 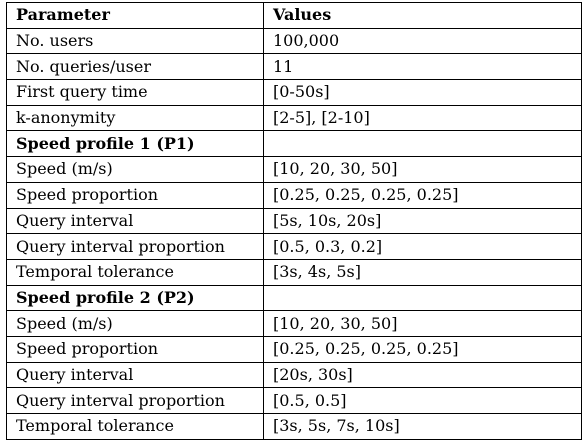 I want to click on table-row: Query interval proportion [0.5, 0.3, 0.2], so click(x=294, y=246).